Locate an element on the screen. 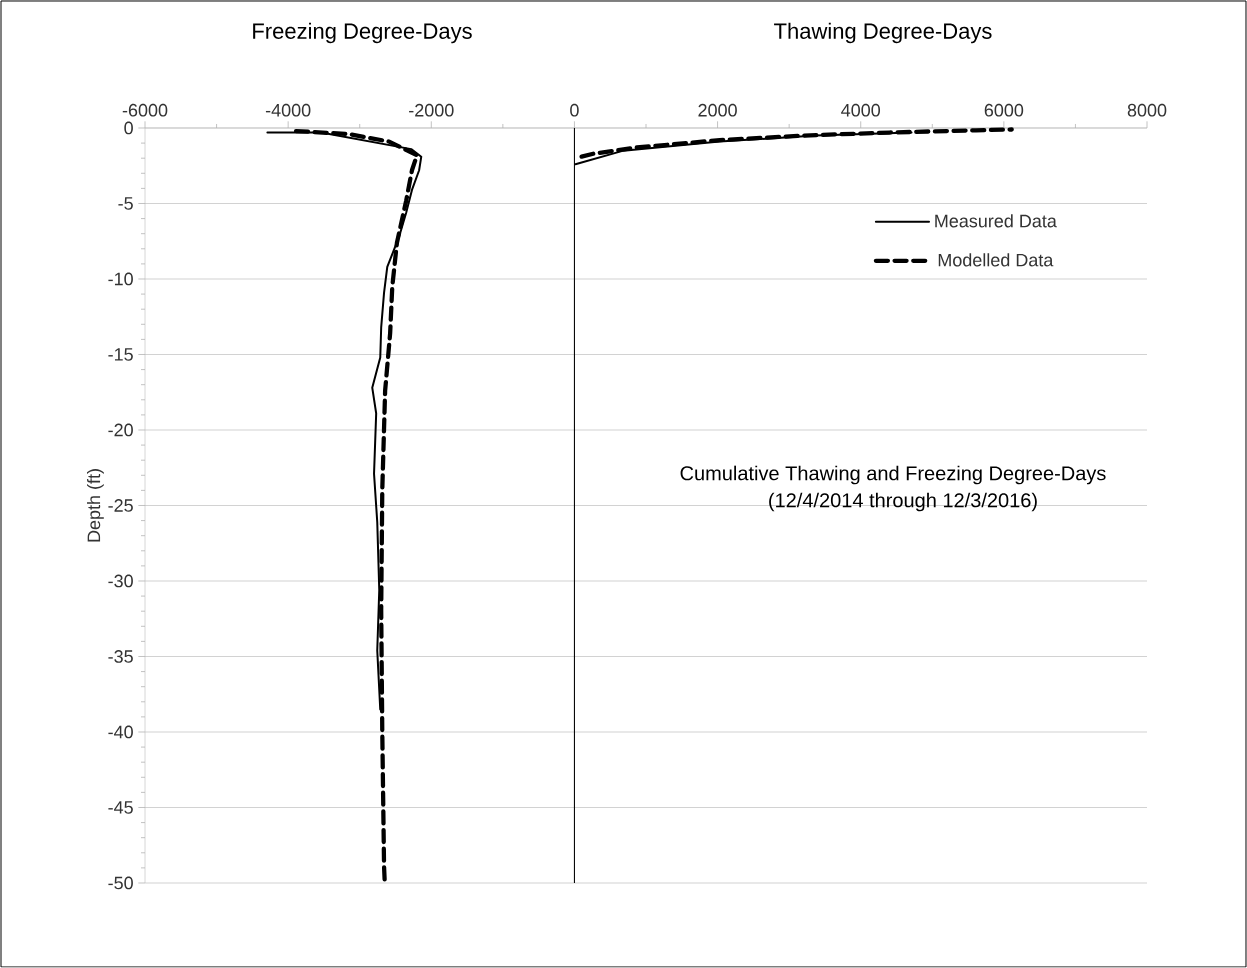  x-tick-label: -2000 is located at coordinates (431, 110).